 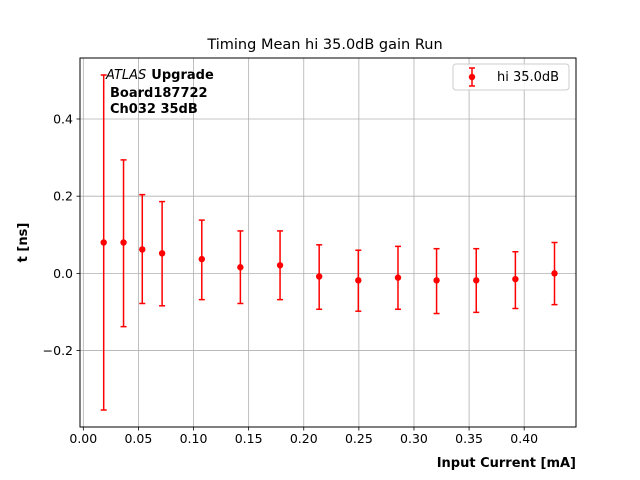 What do you see at coordinates (154, 109) in the screenshot?
I see `annotation-channel: Ch032 35dB` at bounding box center [154, 109].